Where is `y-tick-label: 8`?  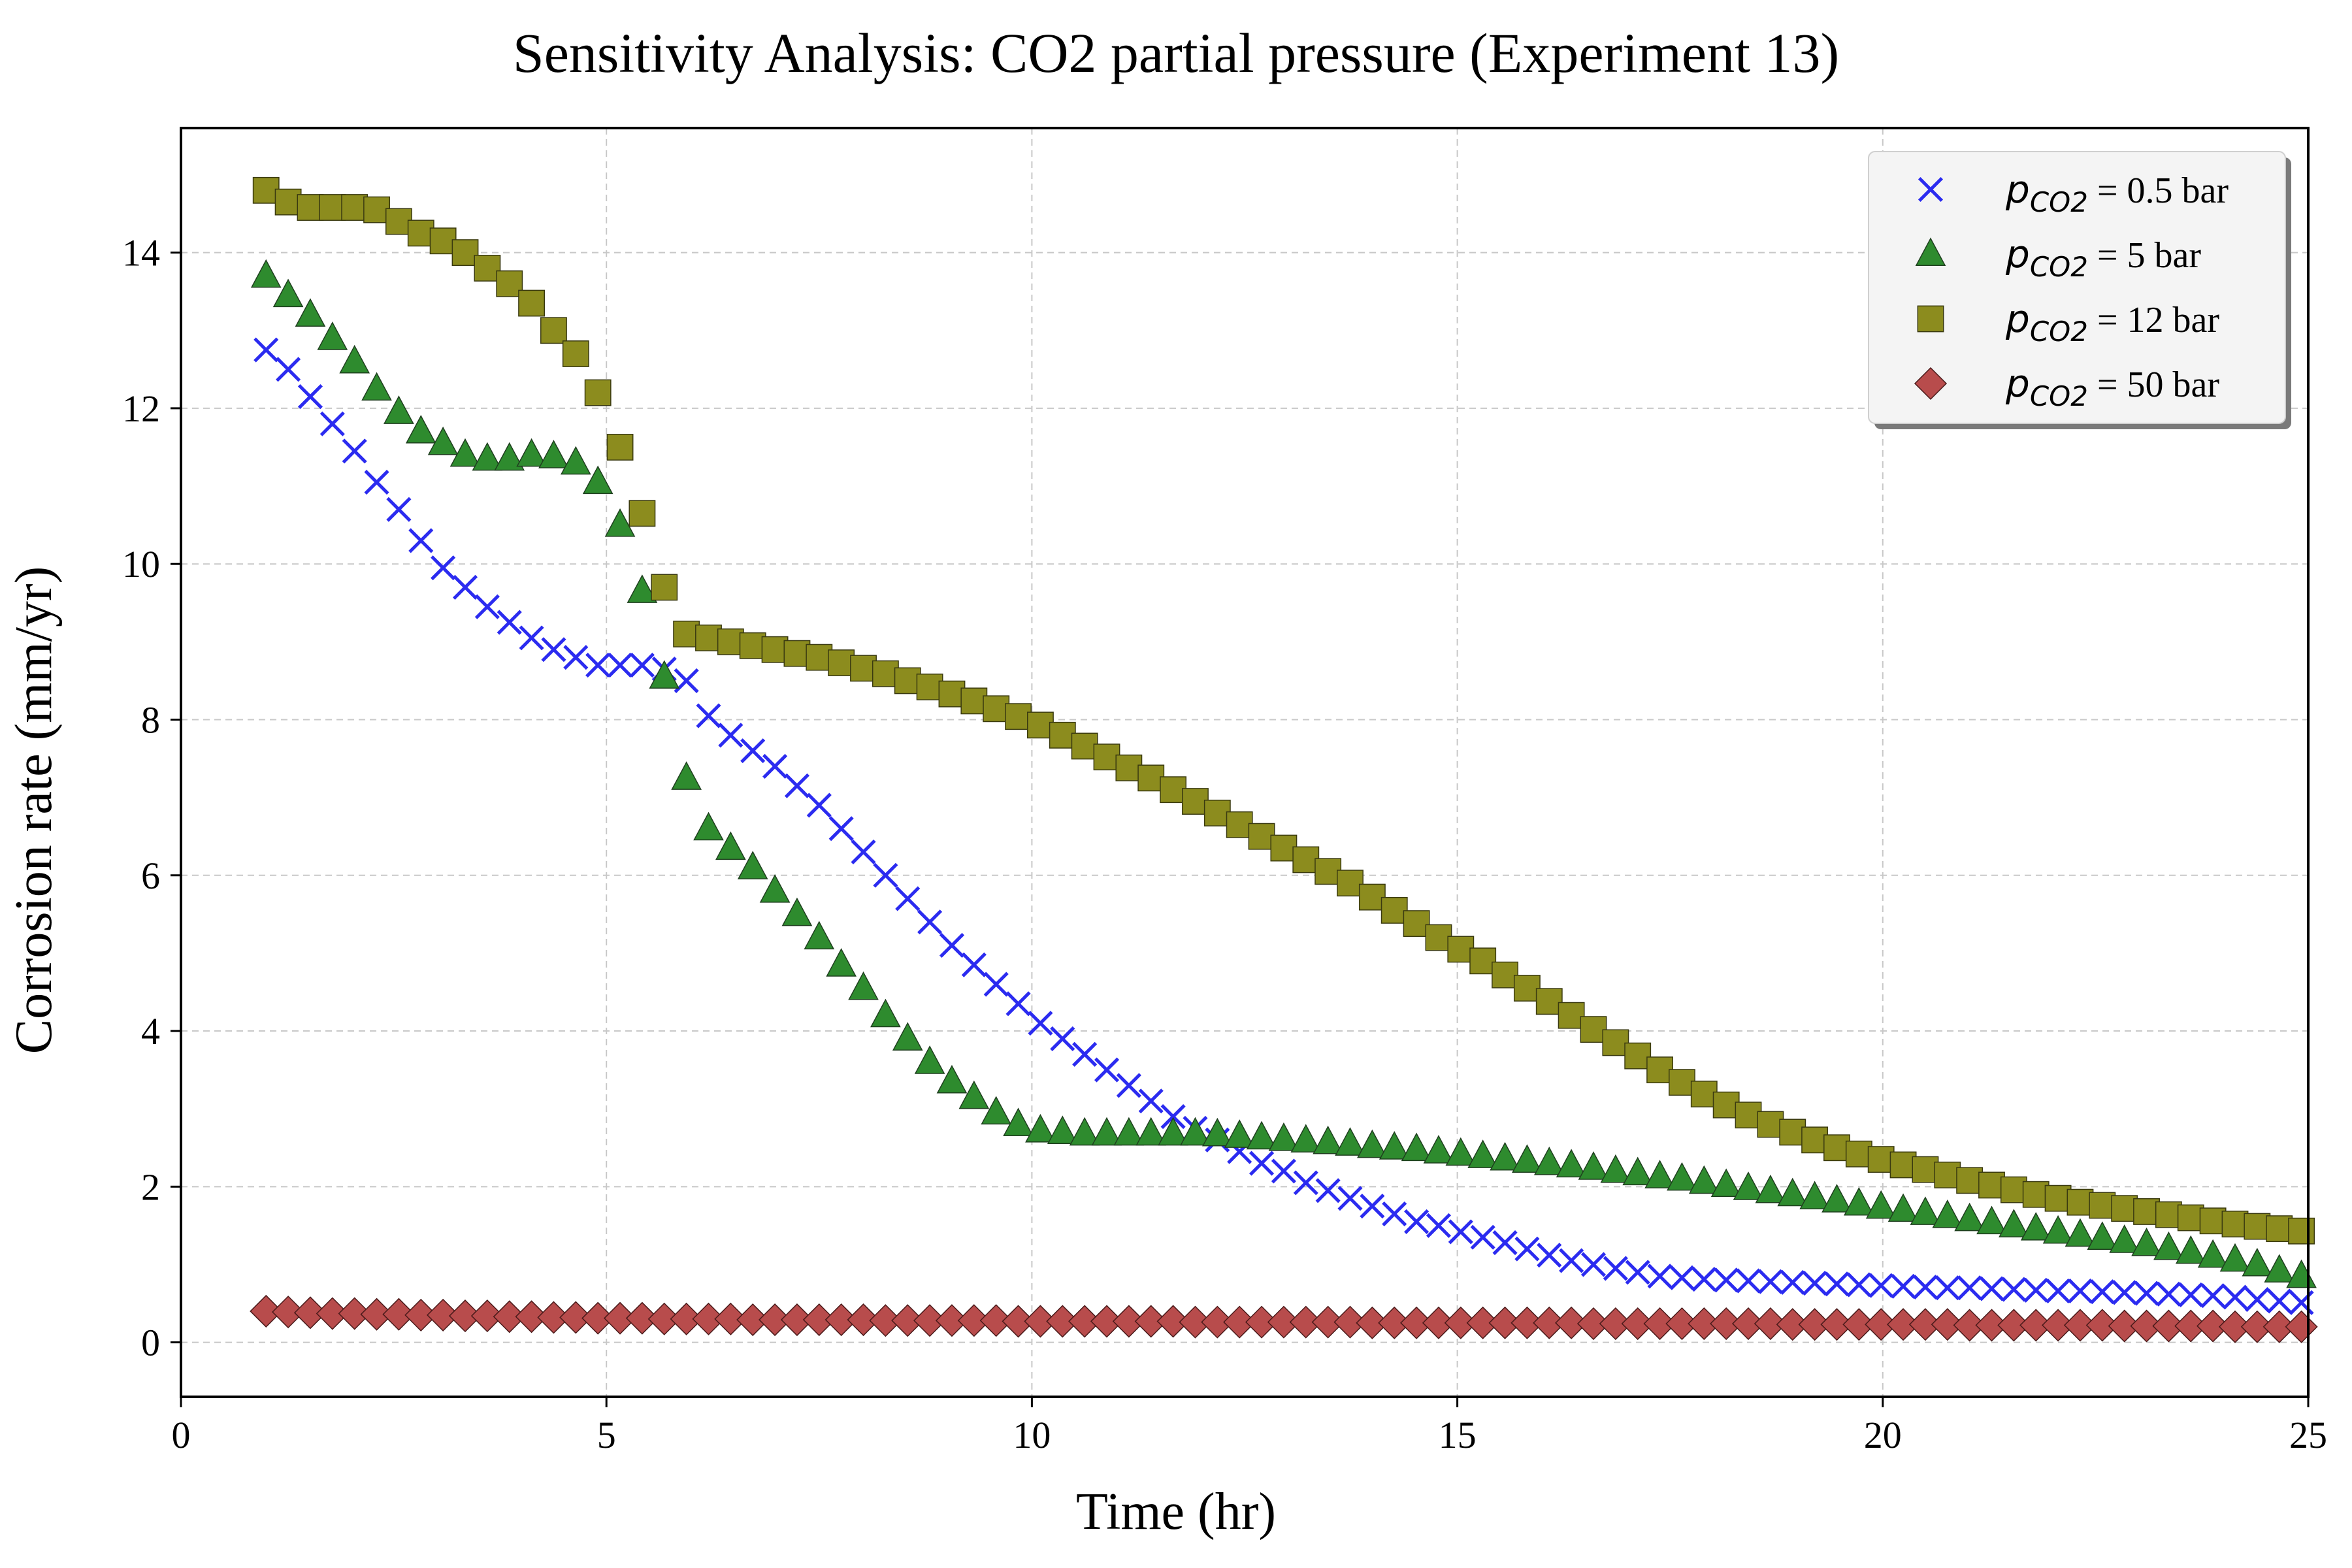
y-tick-label: 8 is located at coordinates (150, 719).